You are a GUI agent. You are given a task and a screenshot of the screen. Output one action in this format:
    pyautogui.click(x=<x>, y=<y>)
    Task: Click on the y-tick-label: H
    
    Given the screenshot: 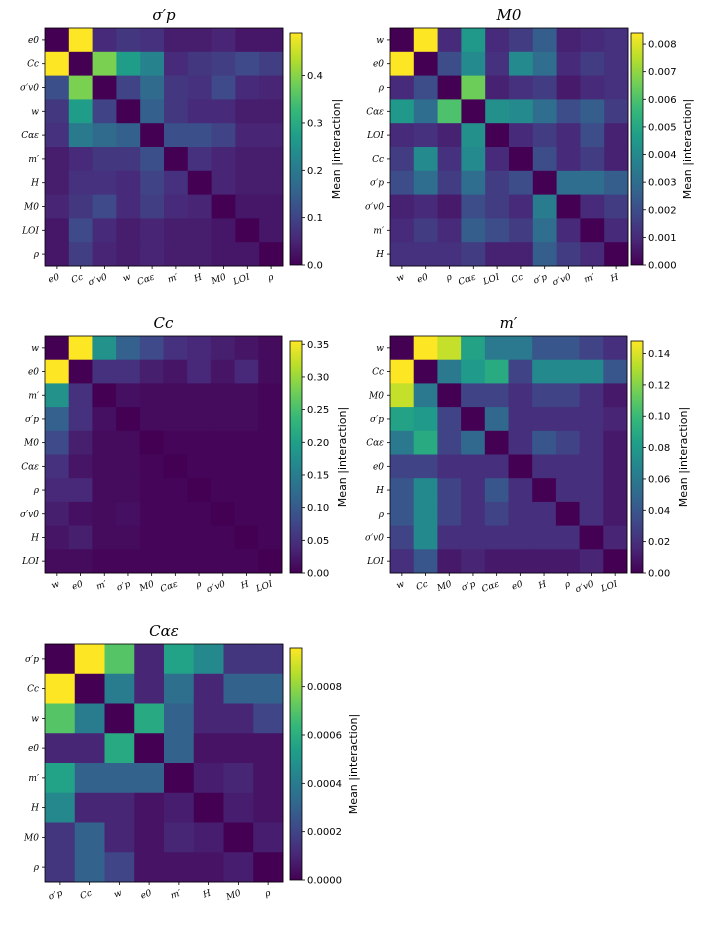 What is the action you would take?
    pyautogui.click(x=34, y=538)
    